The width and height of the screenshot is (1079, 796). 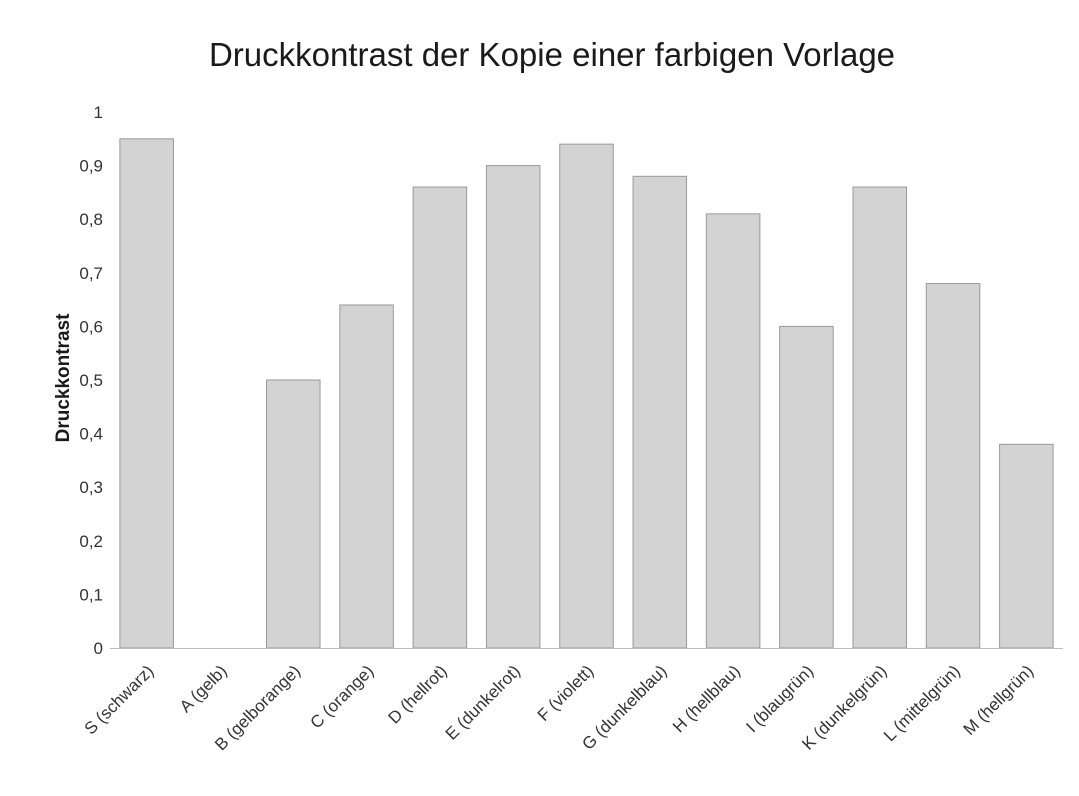 I want to click on y-tick-label: 0,1, so click(x=91, y=594).